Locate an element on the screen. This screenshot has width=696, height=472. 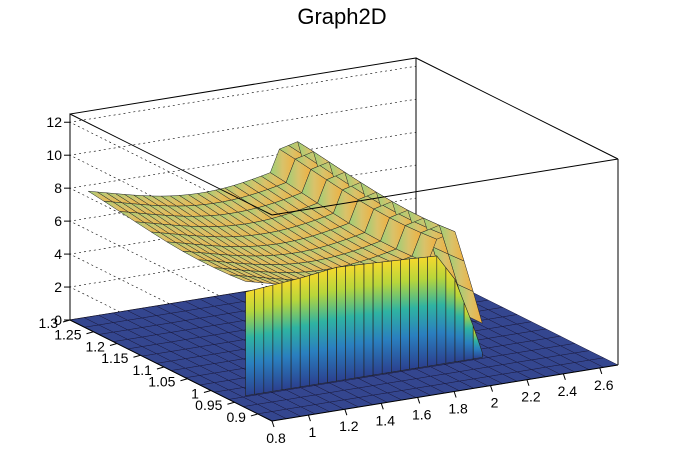
z-tick-label: 10 is located at coordinates (54, 155).